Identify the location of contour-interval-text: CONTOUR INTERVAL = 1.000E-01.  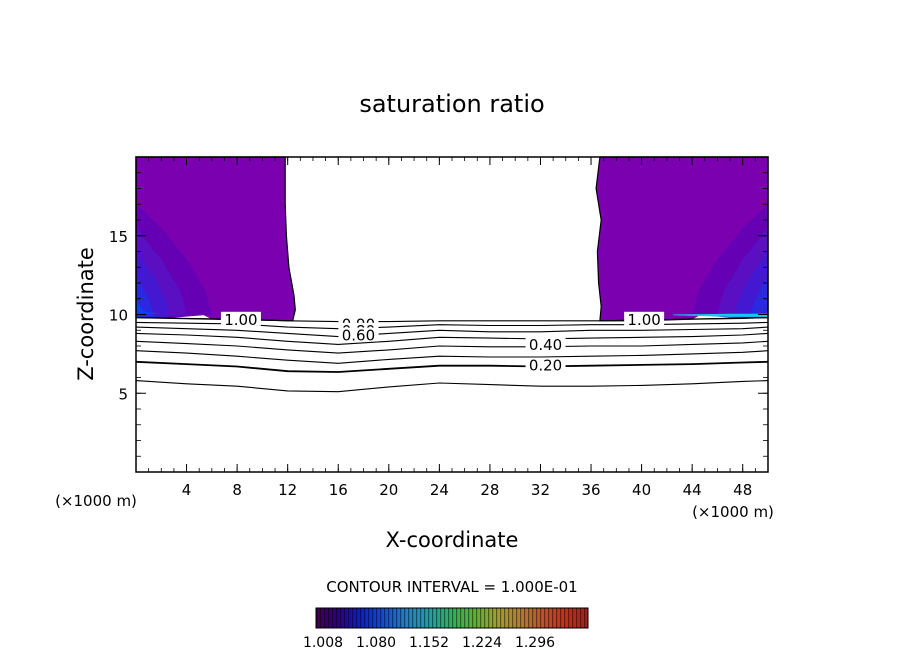
(451, 587).